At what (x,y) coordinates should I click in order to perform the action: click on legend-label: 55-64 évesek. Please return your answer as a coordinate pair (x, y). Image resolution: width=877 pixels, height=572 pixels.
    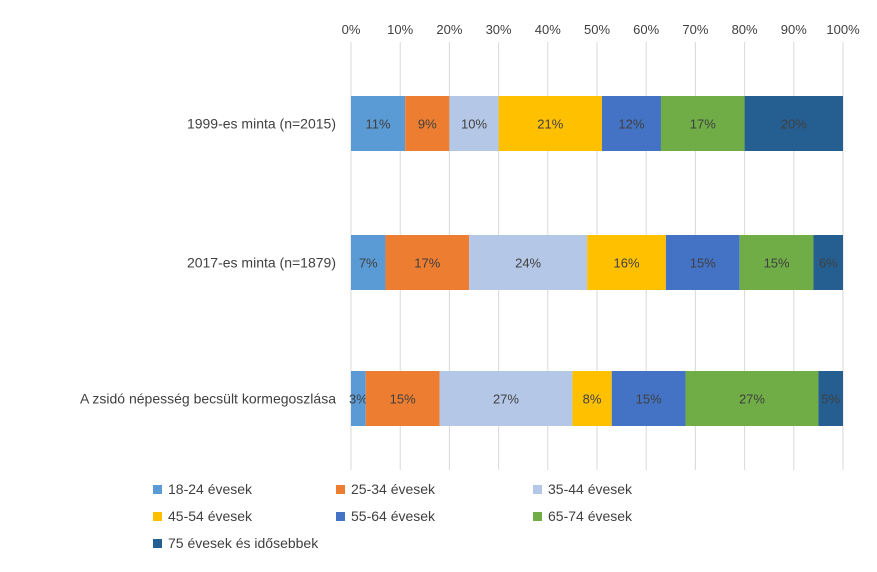
    Looking at the image, I should click on (393, 516).